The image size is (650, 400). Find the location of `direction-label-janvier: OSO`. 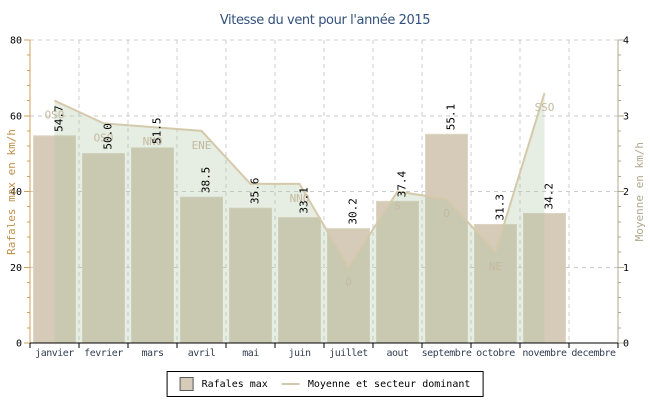

direction-label-janvier: OSO is located at coordinates (55, 115).